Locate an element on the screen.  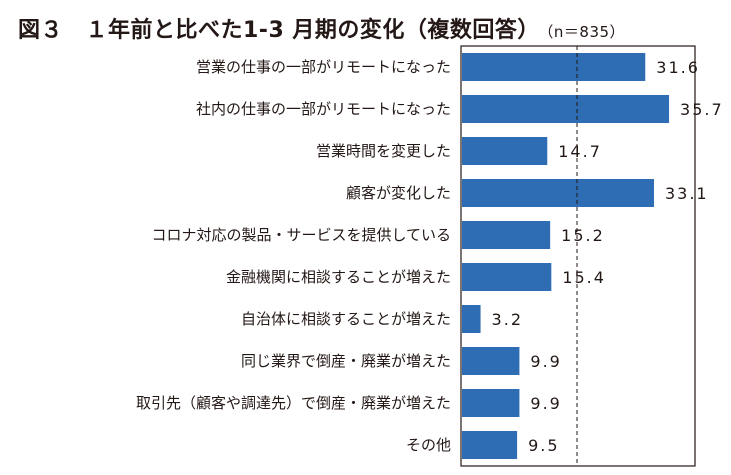
category-label: 社内の仕事の一部がリモートになった is located at coordinates (323, 109).